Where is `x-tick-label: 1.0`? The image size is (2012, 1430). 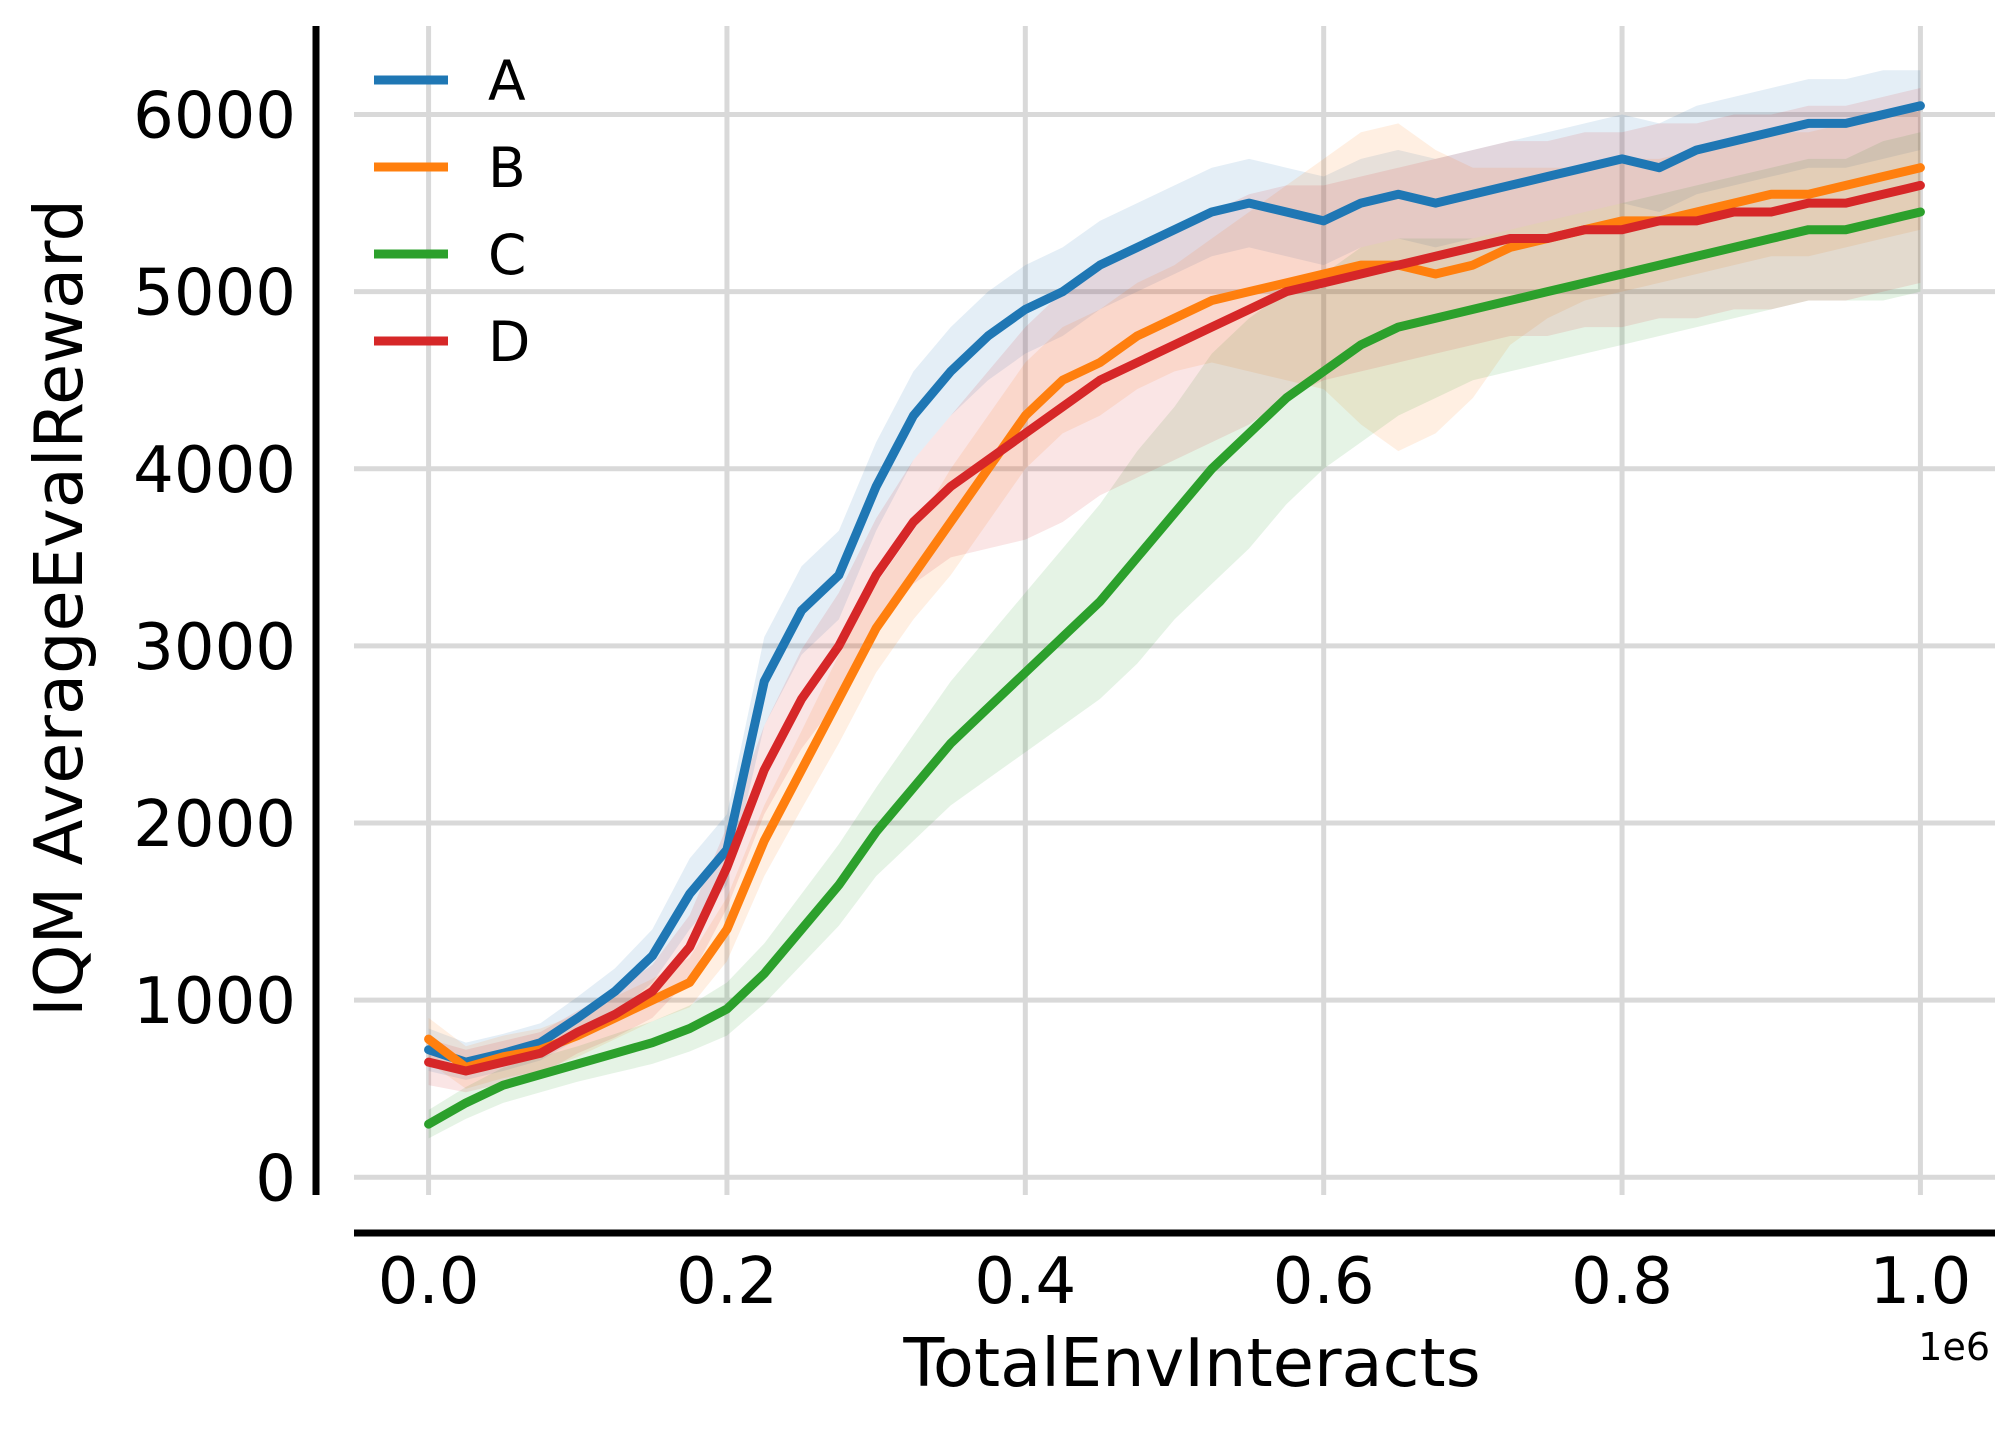
x-tick-label: 1.0 is located at coordinates (1921, 1282).